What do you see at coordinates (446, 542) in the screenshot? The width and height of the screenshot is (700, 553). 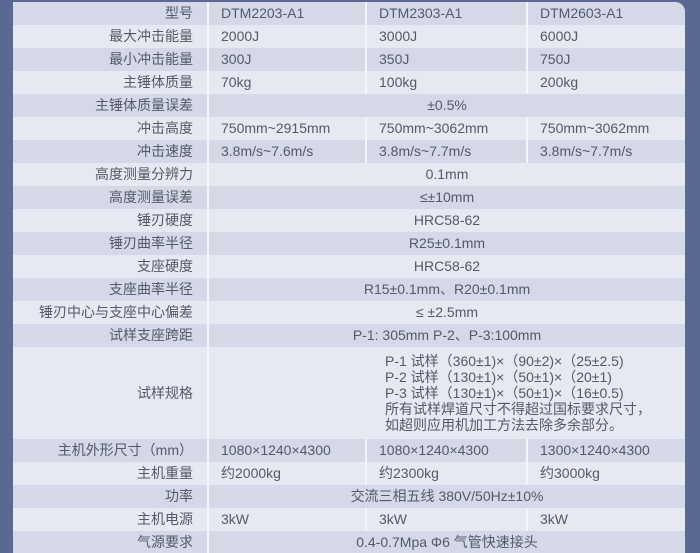 I see `merged-cell: 0.4-0.7Mpa Φ6 气管快速接头` at bounding box center [446, 542].